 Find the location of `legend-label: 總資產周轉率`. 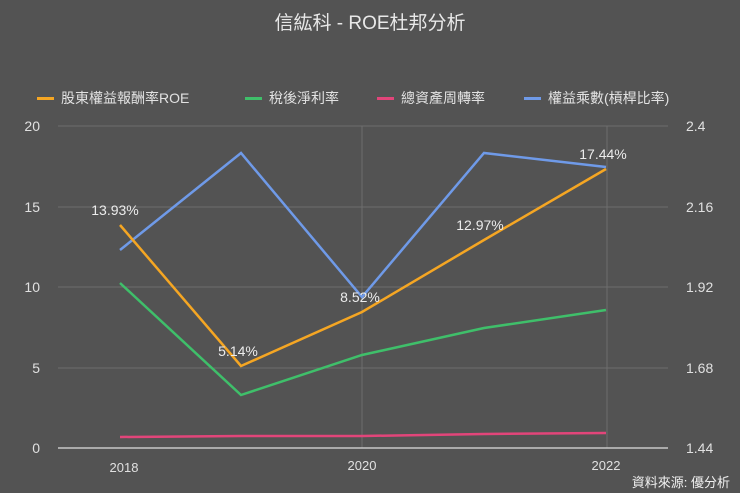

legend-label: 總資產周轉率 is located at coordinates (443, 98).